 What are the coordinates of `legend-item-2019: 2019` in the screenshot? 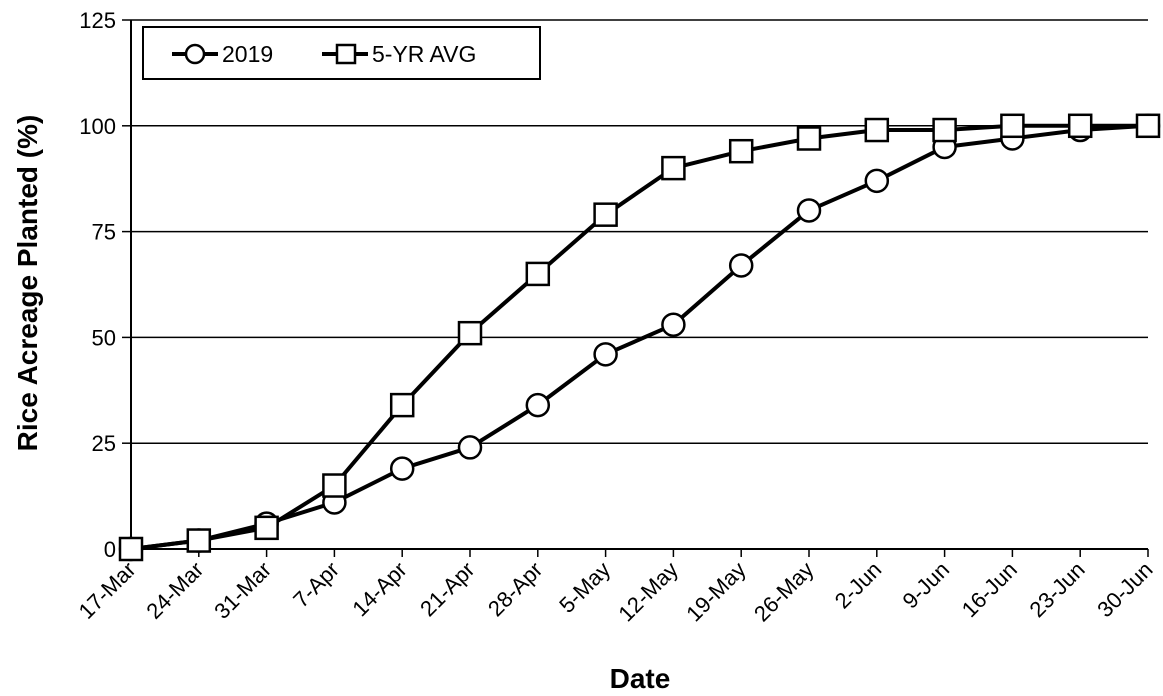 It's located at (222, 54).